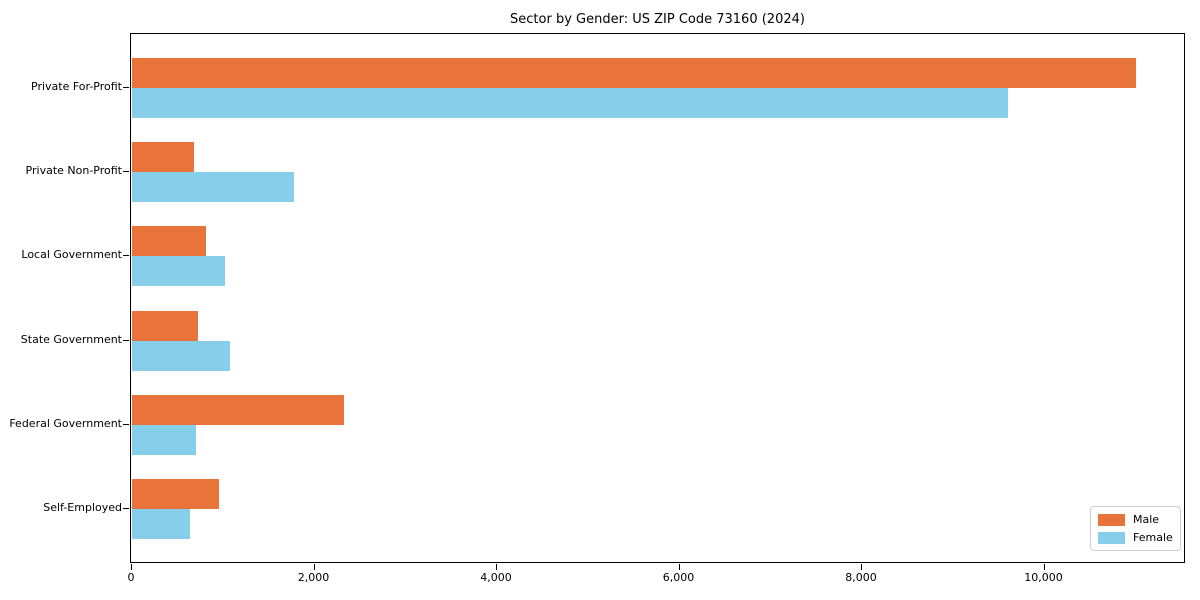  I want to click on y-tick-label-private-for-profit: Private For-Profit, so click(76, 86).